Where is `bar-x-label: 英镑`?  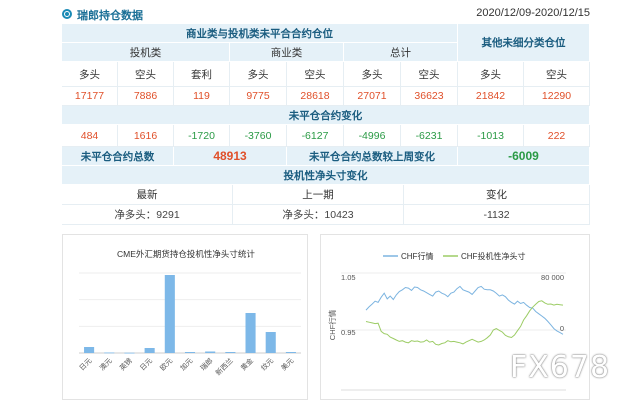 bar-x-label: 英镑 is located at coordinates (126, 364).